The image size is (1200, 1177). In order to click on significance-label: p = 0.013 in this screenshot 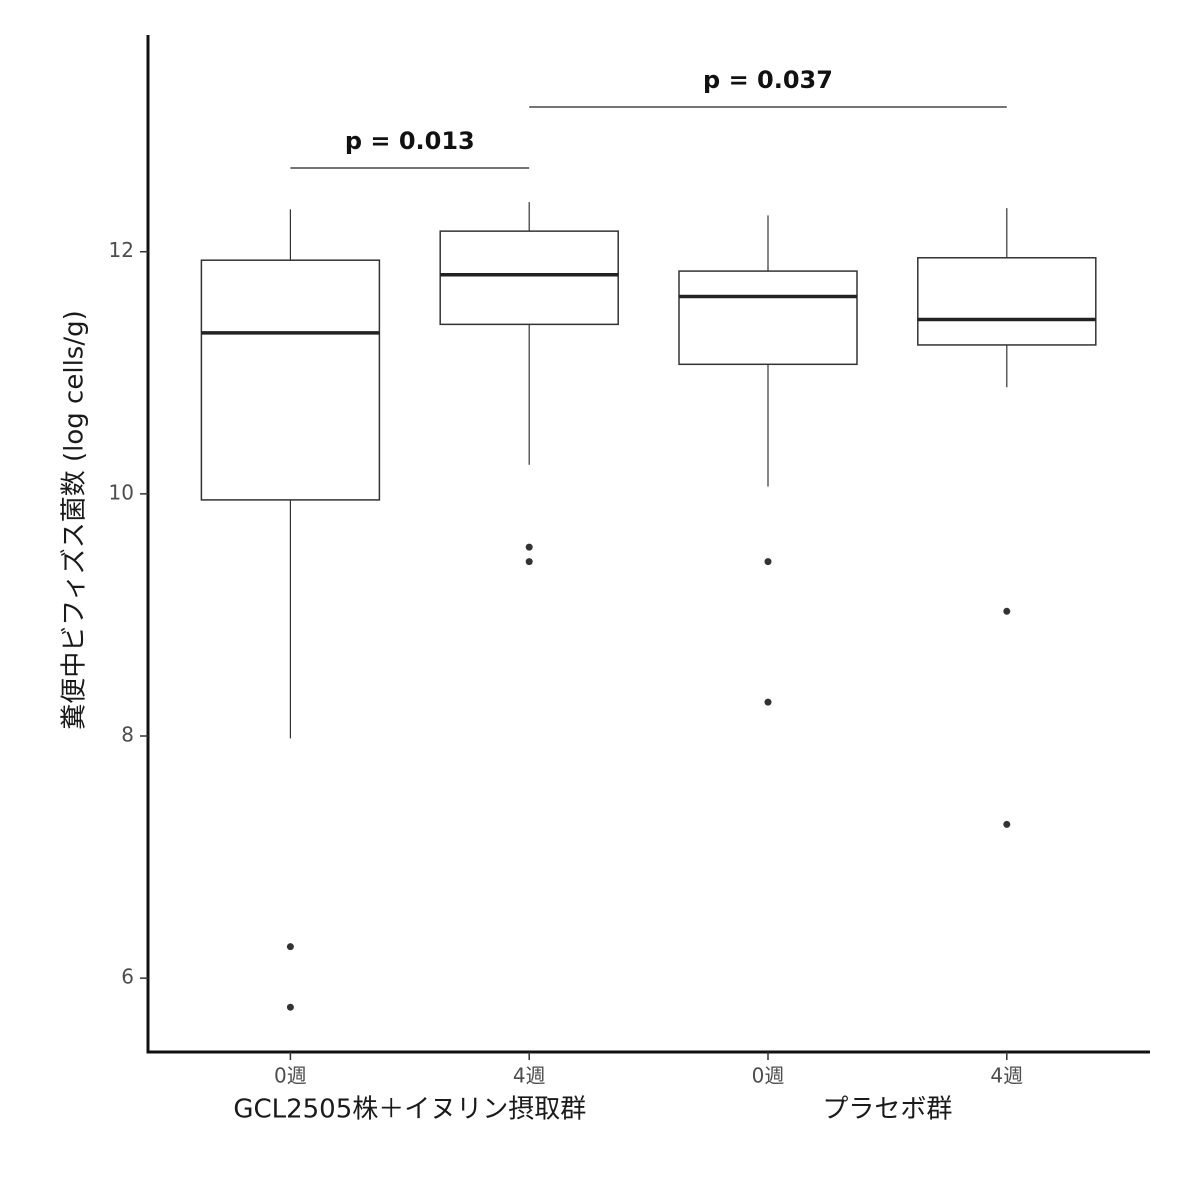, I will do `click(410, 141)`.